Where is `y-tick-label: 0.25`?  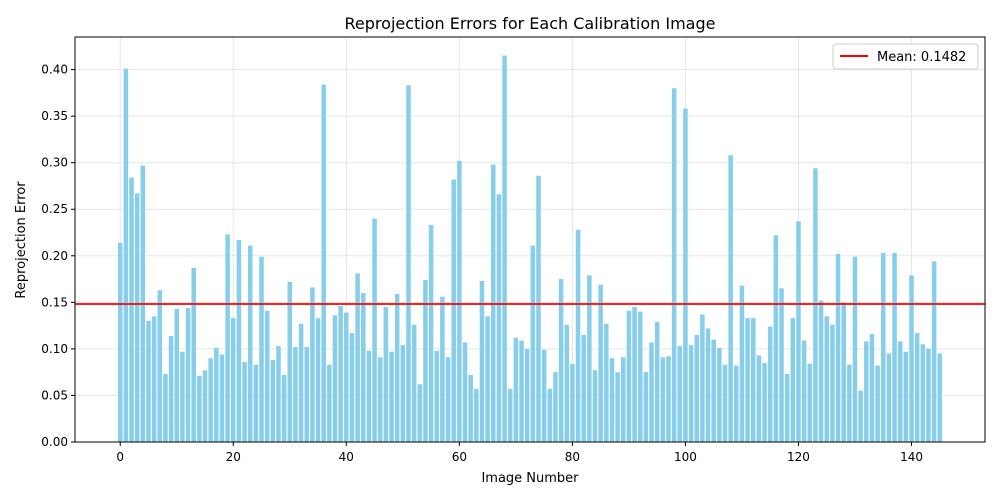 y-tick-label: 0.25 is located at coordinates (54, 209).